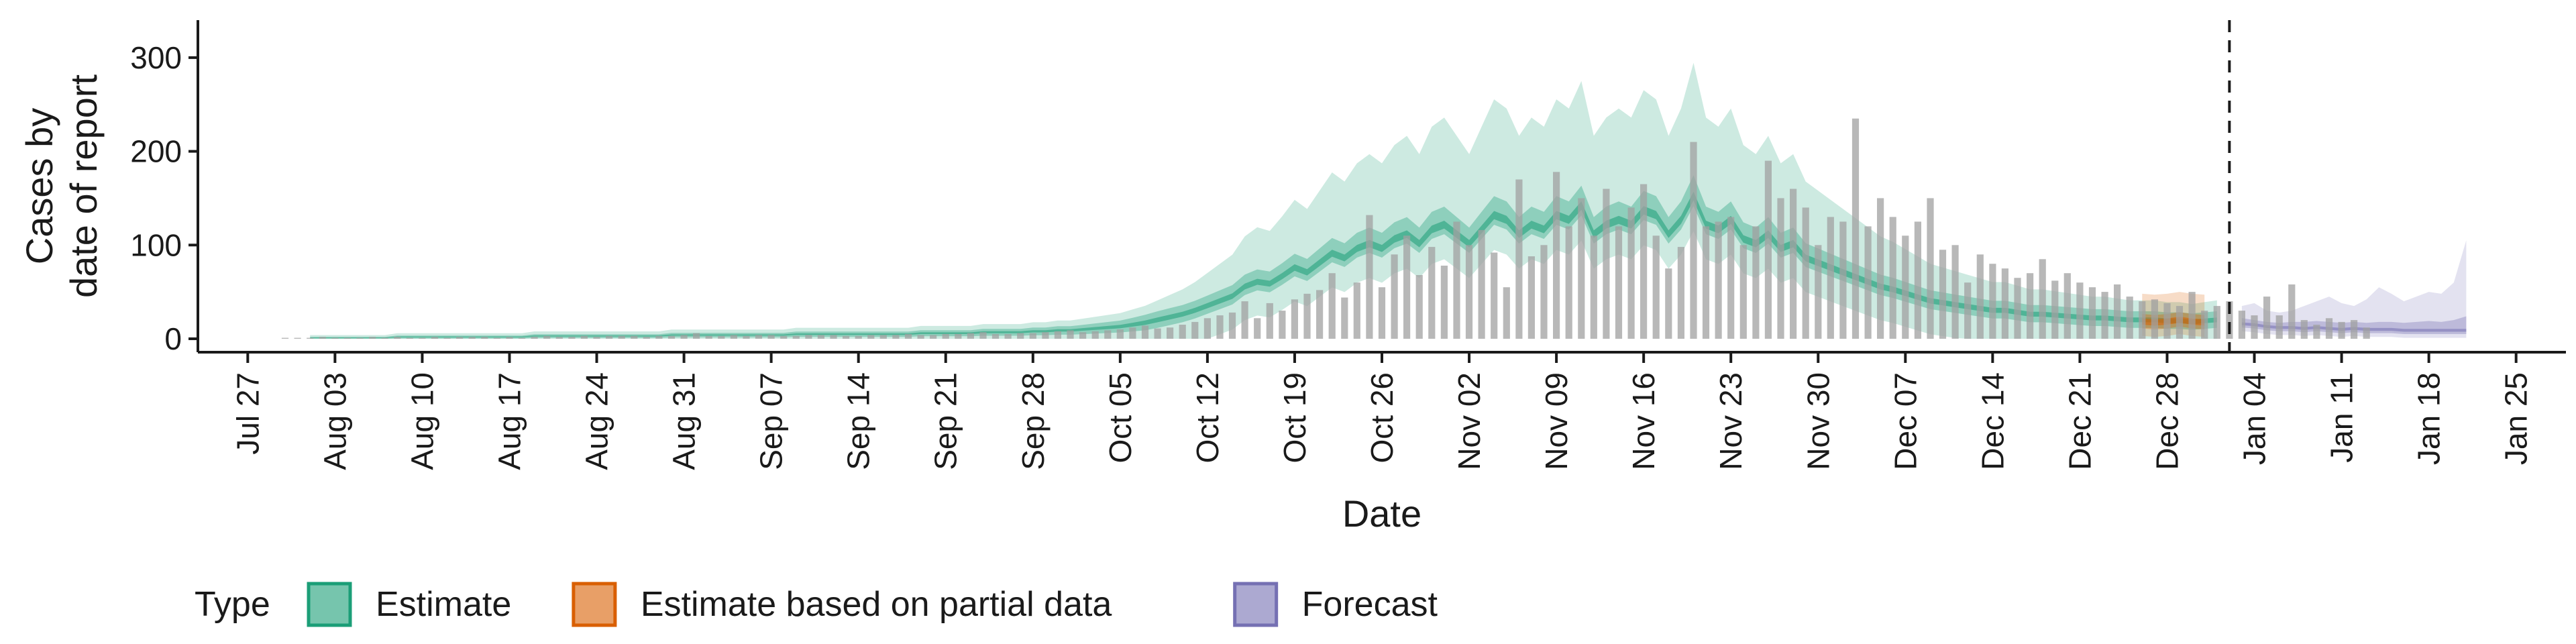 The image size is (2576, 644). What do you see at coordinates (1643, 421) in the screenshot?
I see `x-tick-label: Nov 16` at bounding box center [1643, 421].